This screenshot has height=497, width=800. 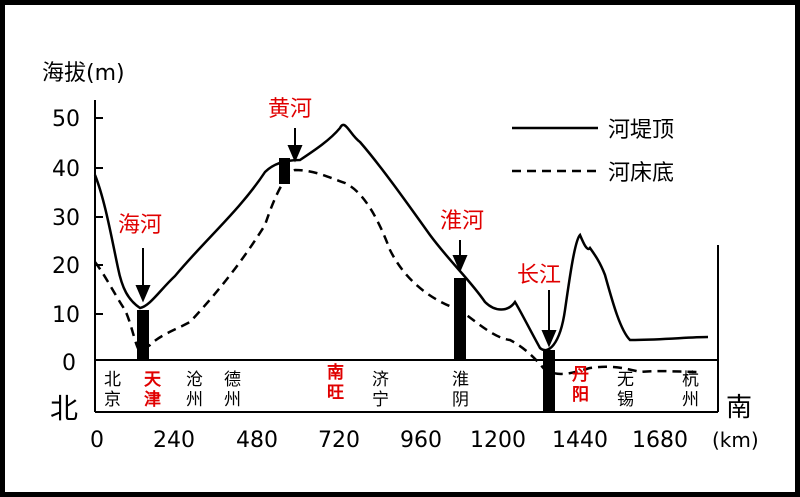 What do you see at coordinates (66, 119) in the screenshot?
I see `y-tick-label: 50` at bounding box center [66, 119].